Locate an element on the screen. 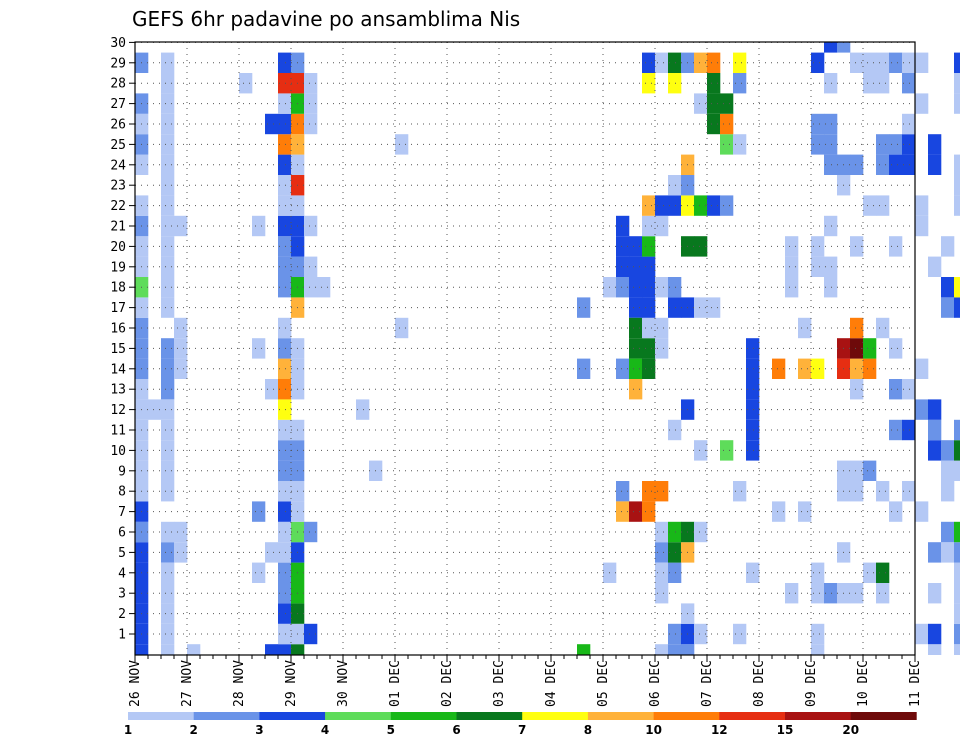 This screenshot has height=742, width=960. colorbar-label: 10 is located at coordinates (653, 730).